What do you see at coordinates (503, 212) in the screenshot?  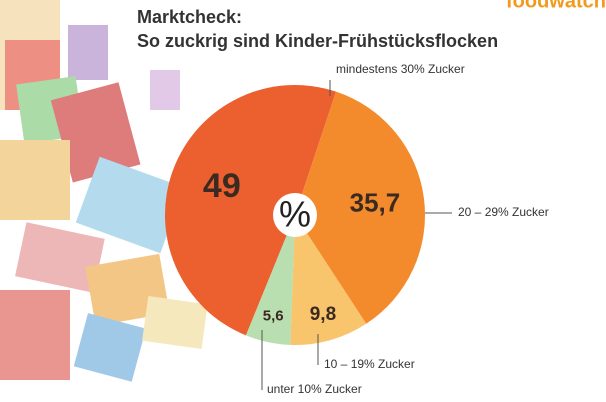 I see `category-label: 20 – 29% Zucker` at bounding box center [503, 212].